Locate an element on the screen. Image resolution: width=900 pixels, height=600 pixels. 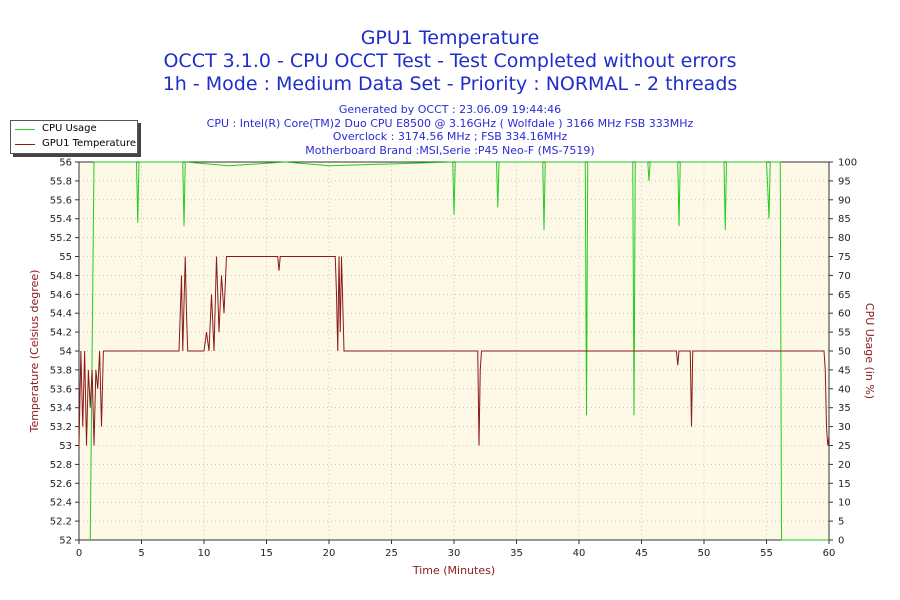
x-tick-label: 10 is located at coordinates (204, 553).